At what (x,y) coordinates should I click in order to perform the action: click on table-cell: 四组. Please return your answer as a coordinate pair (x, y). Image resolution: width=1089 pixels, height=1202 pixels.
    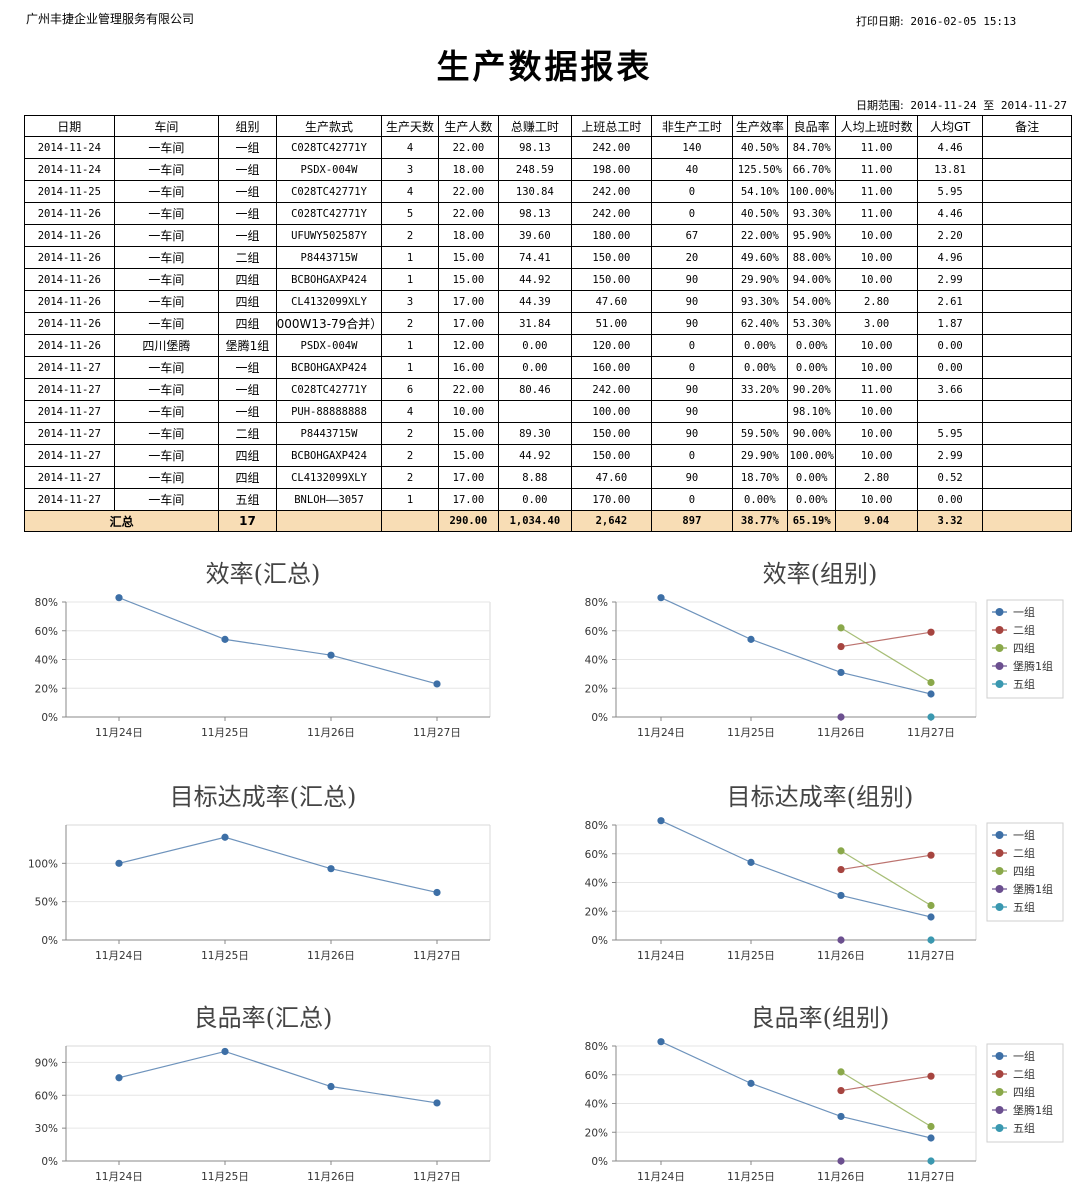
    Looking at the image, I should click on (247, 455).